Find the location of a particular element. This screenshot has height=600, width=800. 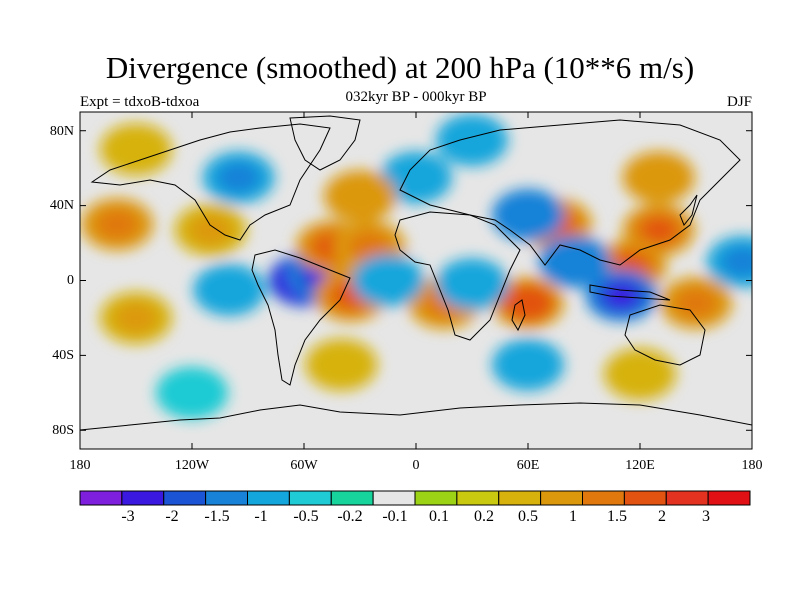

colorbar-label: -1 is located at coordinates (261, 516).